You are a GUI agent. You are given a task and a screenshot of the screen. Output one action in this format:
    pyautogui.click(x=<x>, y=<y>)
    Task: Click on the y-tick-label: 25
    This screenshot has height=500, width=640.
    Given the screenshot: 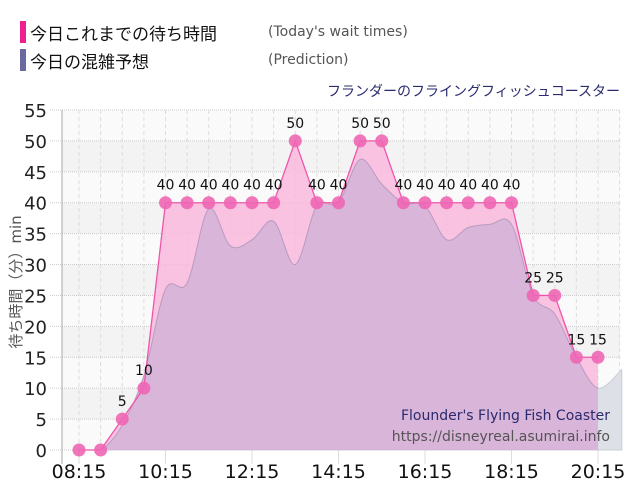 What is the action you would take?
    pyautogui.click(x=35, y=296)
    